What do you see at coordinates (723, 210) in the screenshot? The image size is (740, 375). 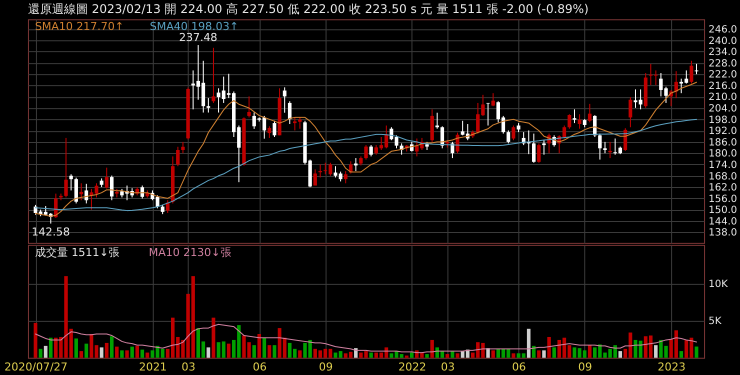 I see `y-tick-label: 150.0` at bounding box center [723, 210].